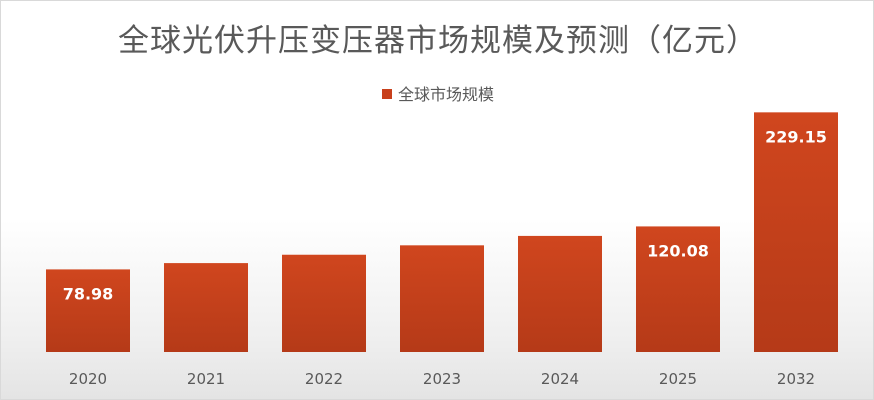 Image resolution: width=874 pixels, height=400 pixels. What do you see at coordinates (560, 293) in the screenshot?
I see `bar-2024` at bounding box center [560, 293].